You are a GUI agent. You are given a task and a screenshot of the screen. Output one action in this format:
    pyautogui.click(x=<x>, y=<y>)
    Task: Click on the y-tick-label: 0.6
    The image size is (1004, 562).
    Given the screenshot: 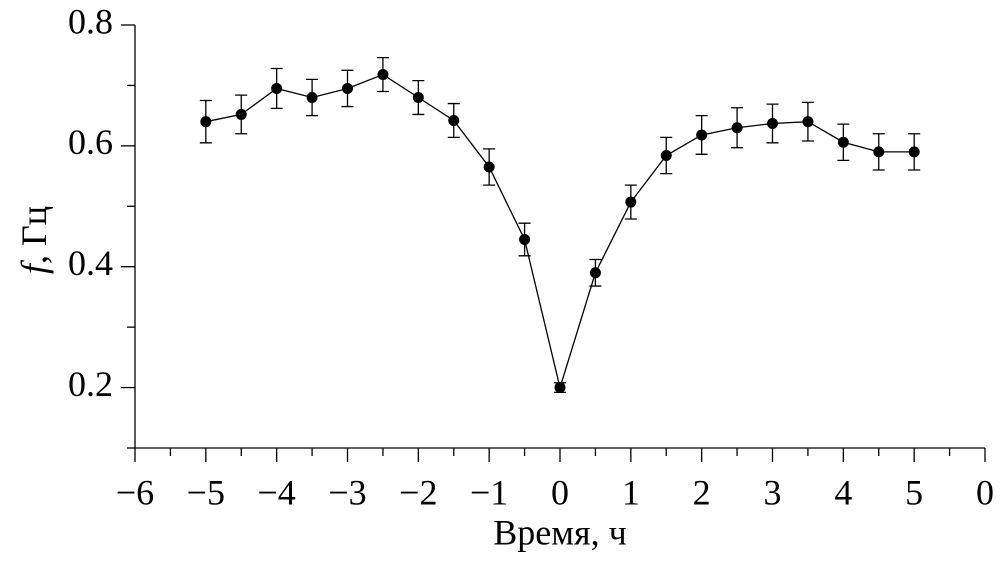 What is the action you would take?
    pyautogui.click(x=90, y=142)
    